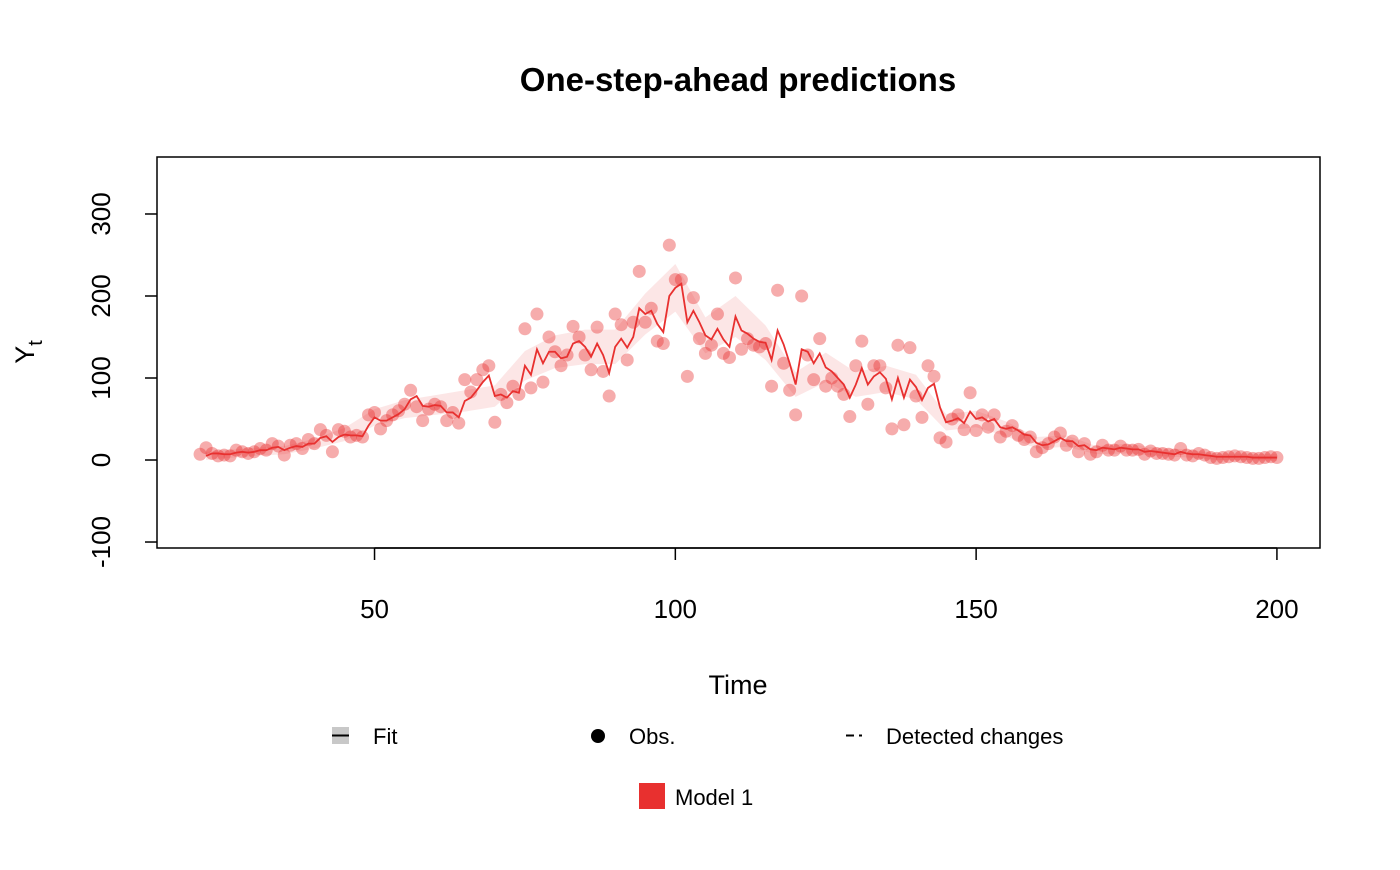 The image size is (1400, 870). What do you see at coordinates (101, 377) in the screenshot?
I see `y-tick-label: 100` at bounding box center [101, 377].